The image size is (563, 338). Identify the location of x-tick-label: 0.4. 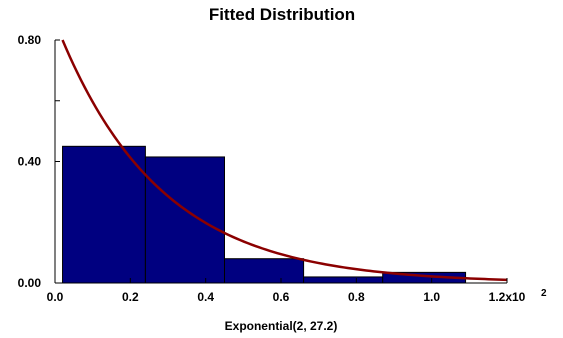
(205, 297).